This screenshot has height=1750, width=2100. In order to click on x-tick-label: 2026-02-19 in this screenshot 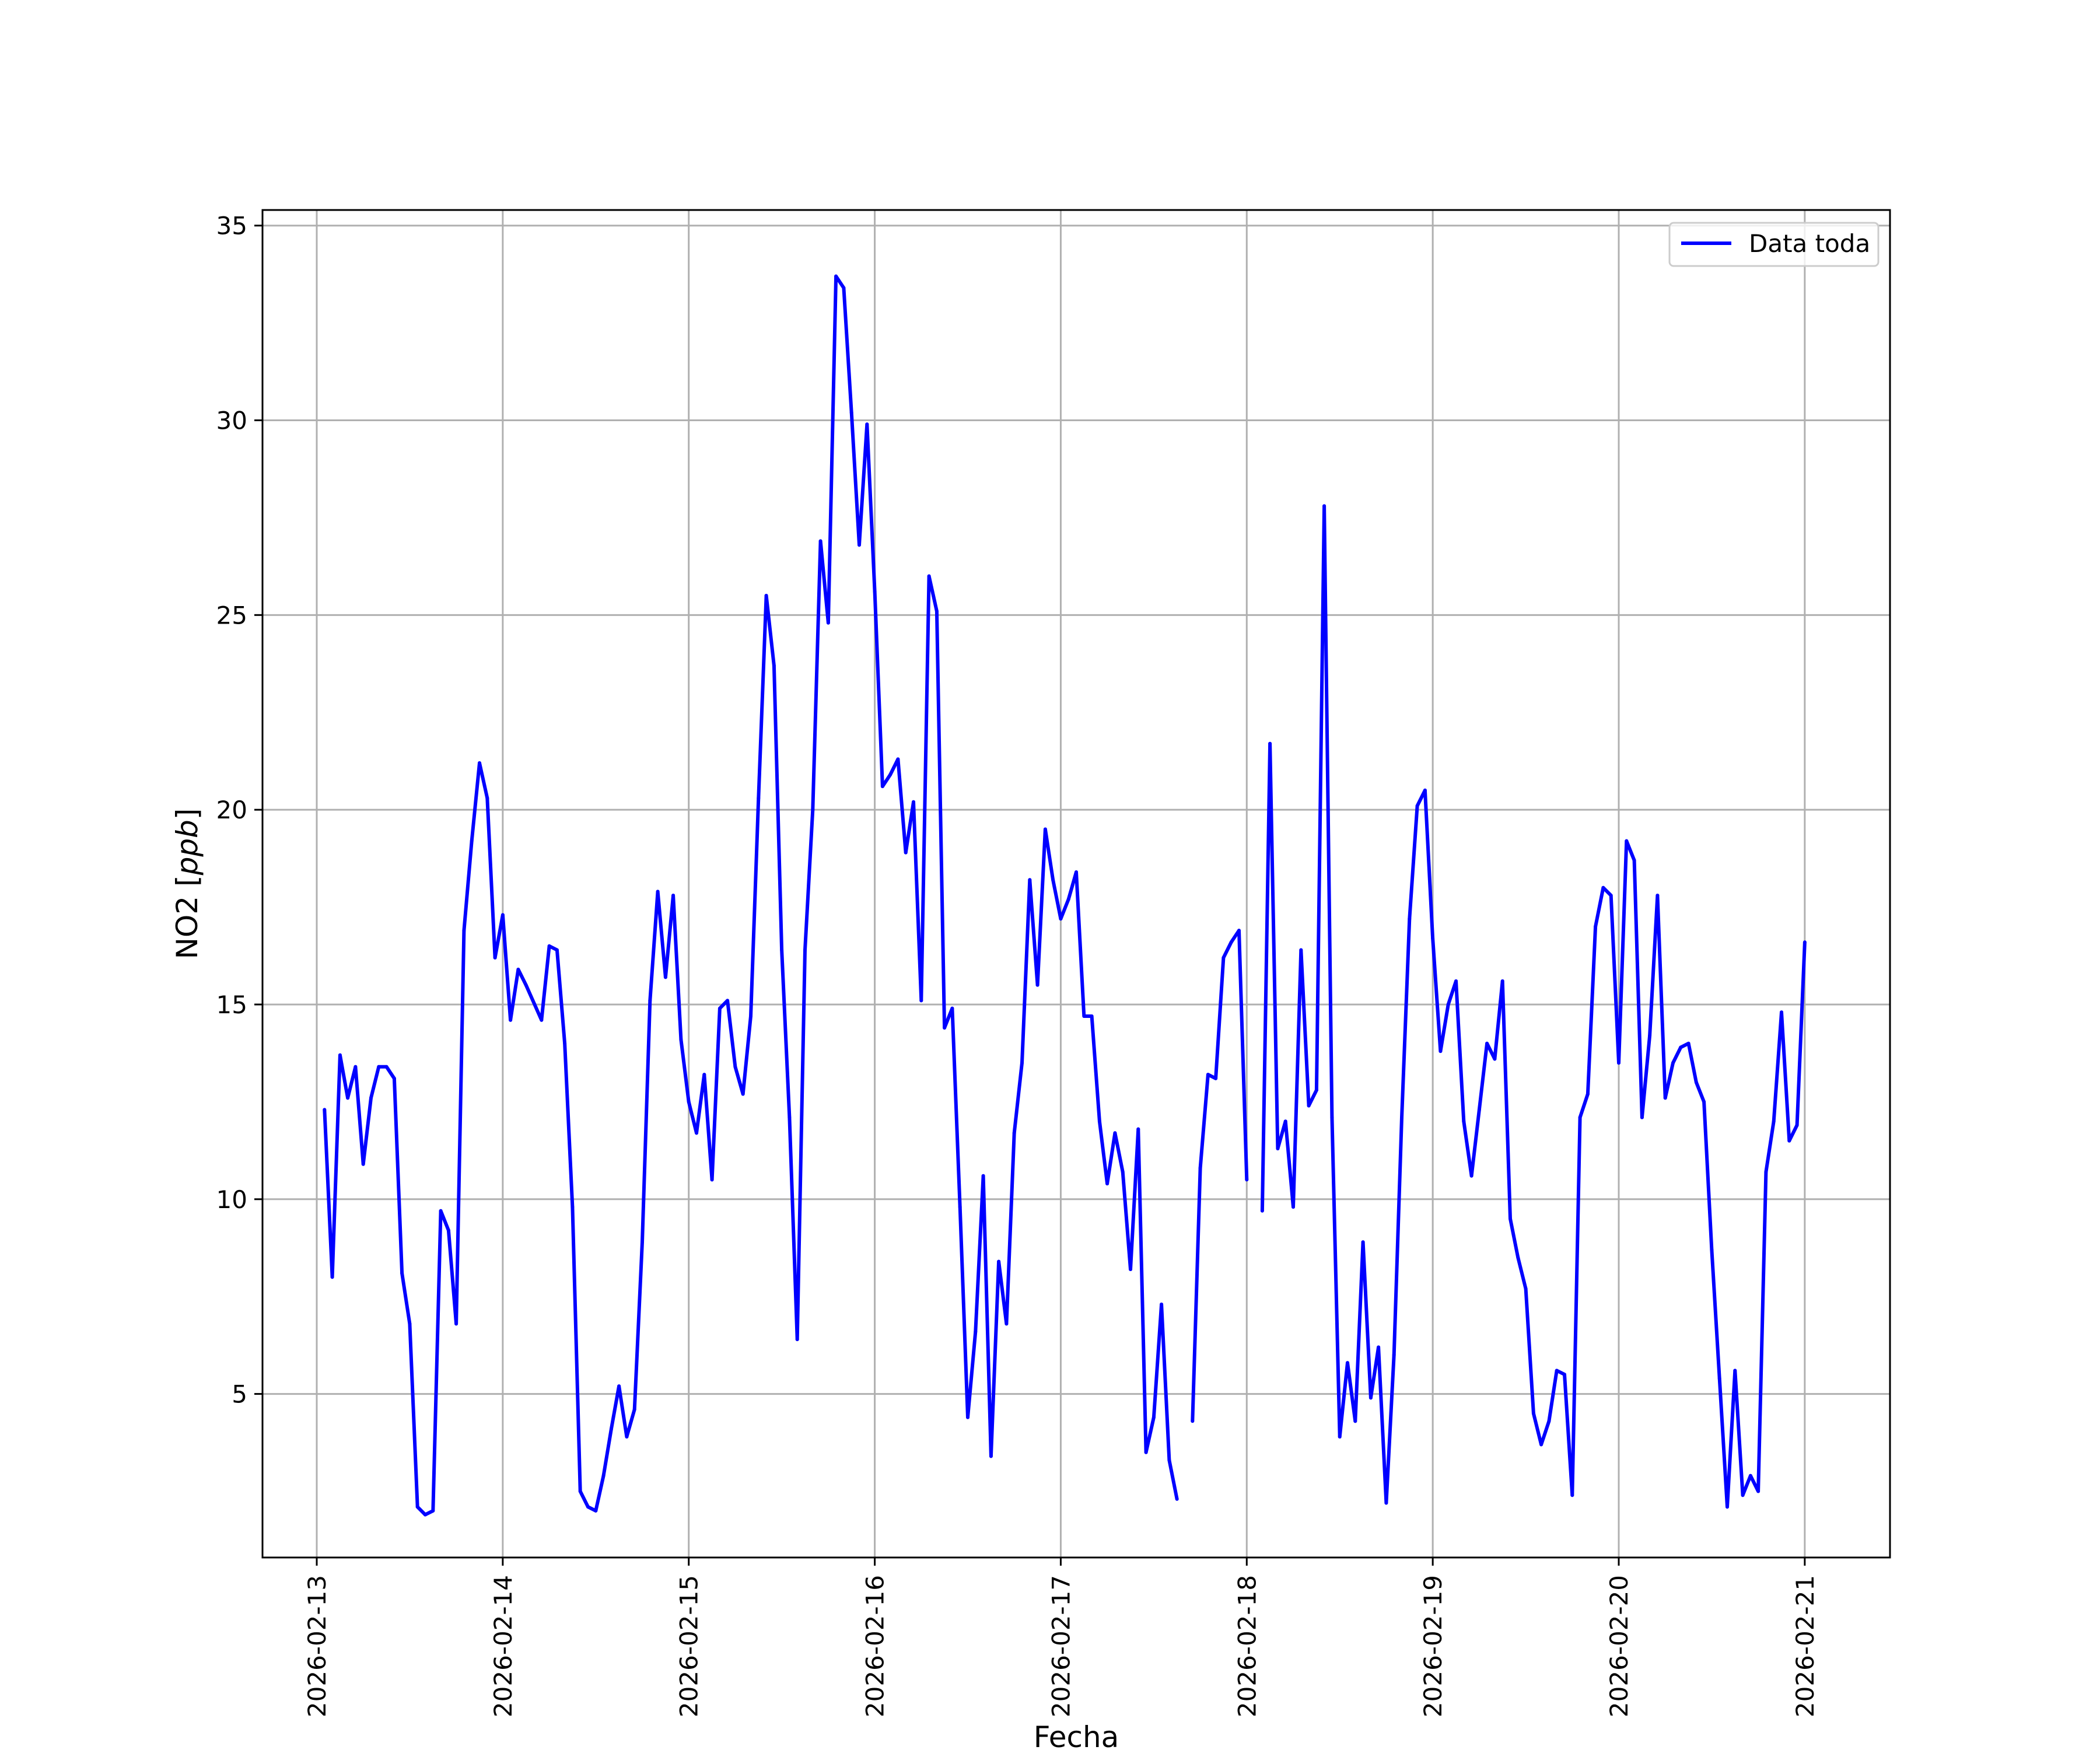, I will do `click(1433, 1646)`.